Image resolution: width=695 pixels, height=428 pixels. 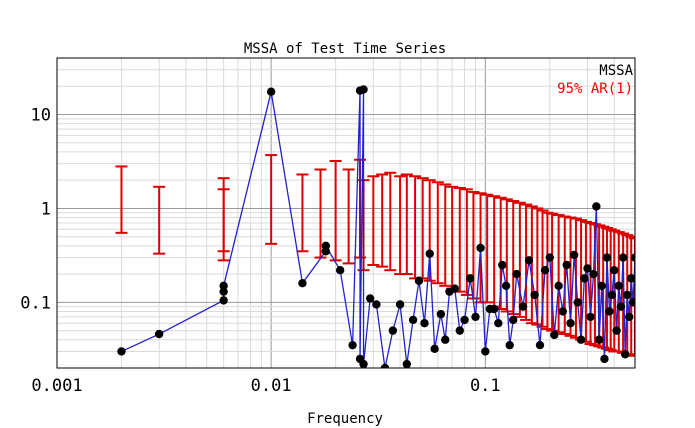 I want to click on x-tick-label: 0.01, so click(x=271, y=386).